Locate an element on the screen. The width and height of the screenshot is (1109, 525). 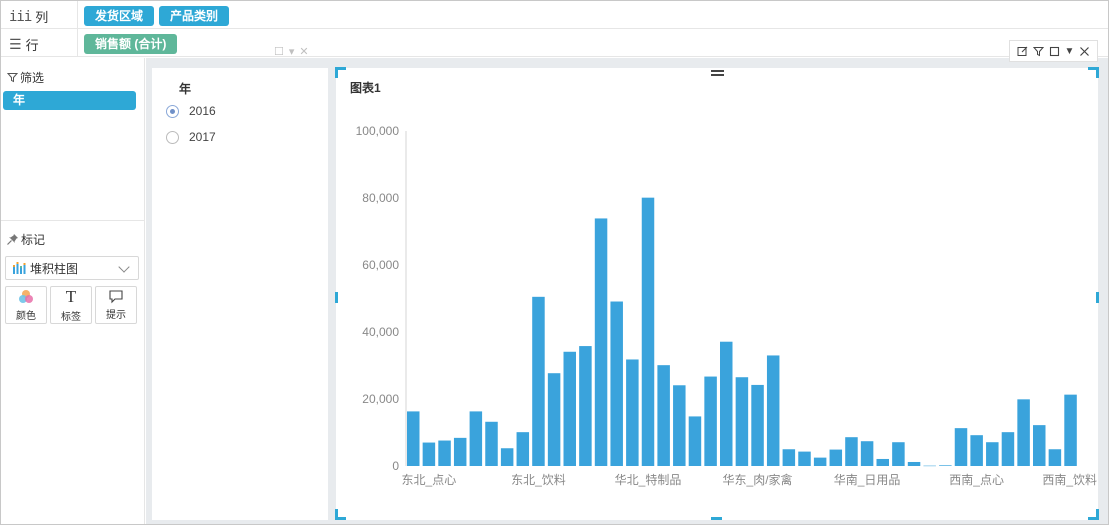
year-widget-toolbar: ☐ ▾ ✕ is located at coordinates (291, 51).